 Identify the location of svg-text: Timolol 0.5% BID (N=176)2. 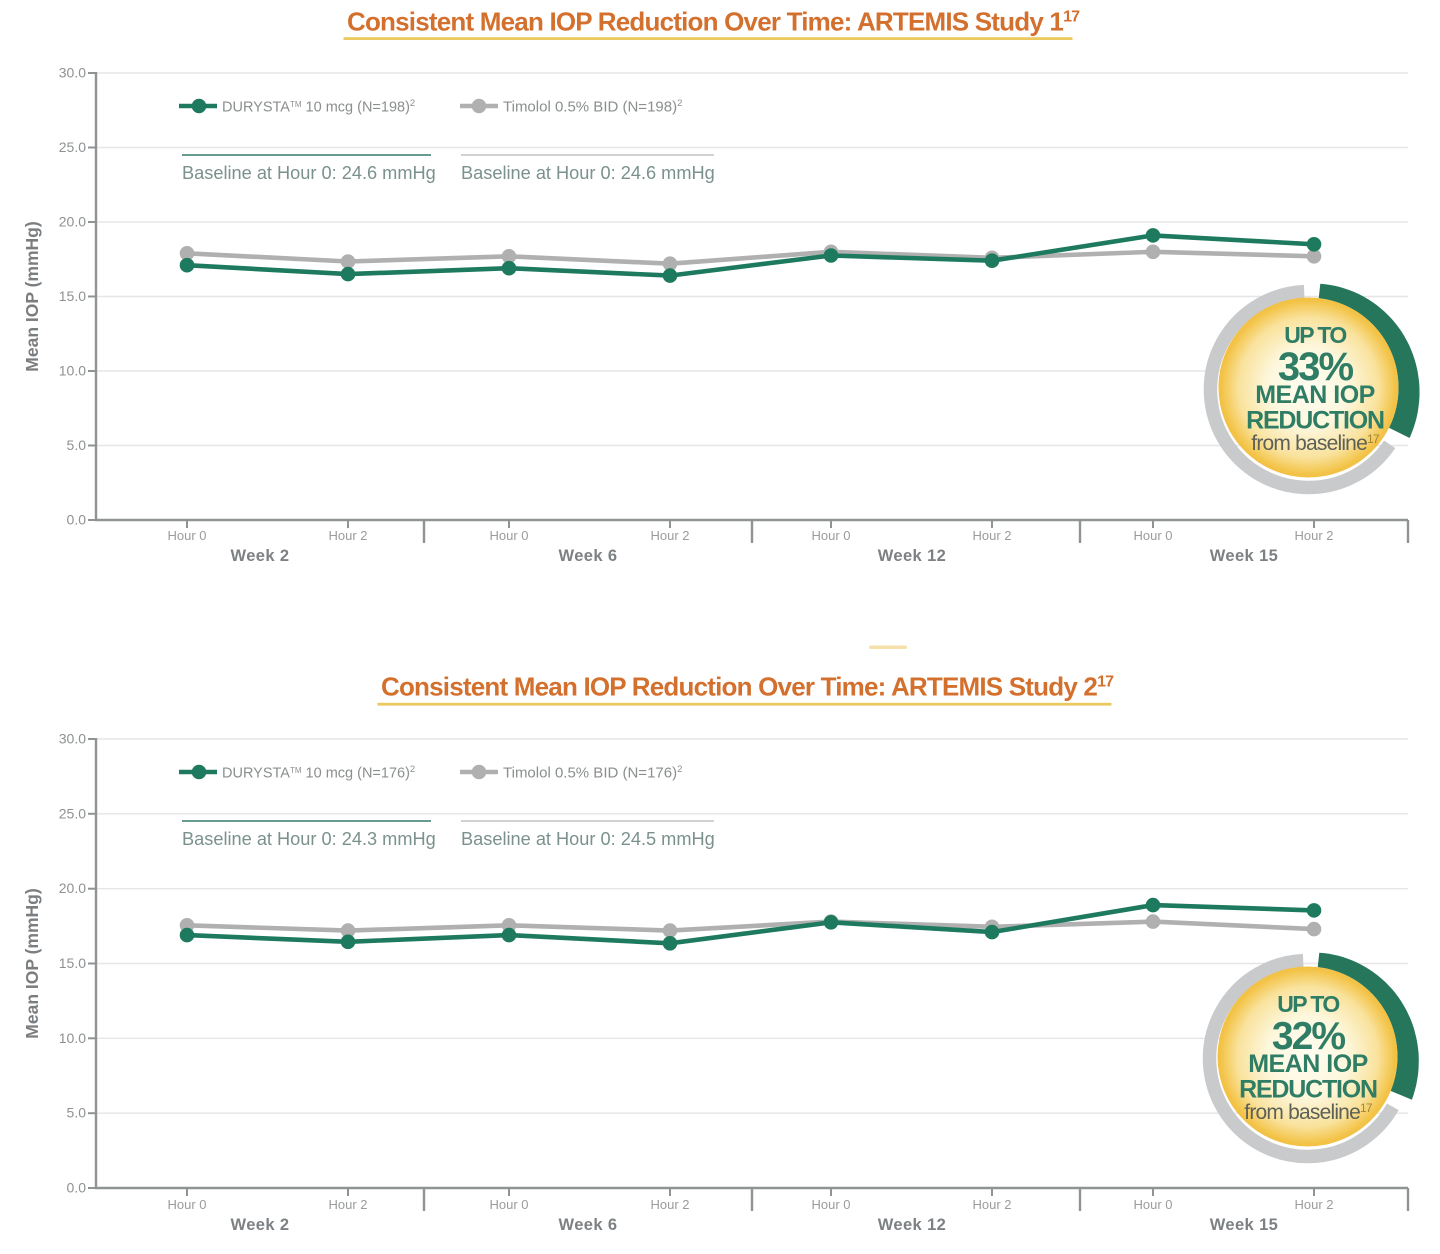
(592, 773).